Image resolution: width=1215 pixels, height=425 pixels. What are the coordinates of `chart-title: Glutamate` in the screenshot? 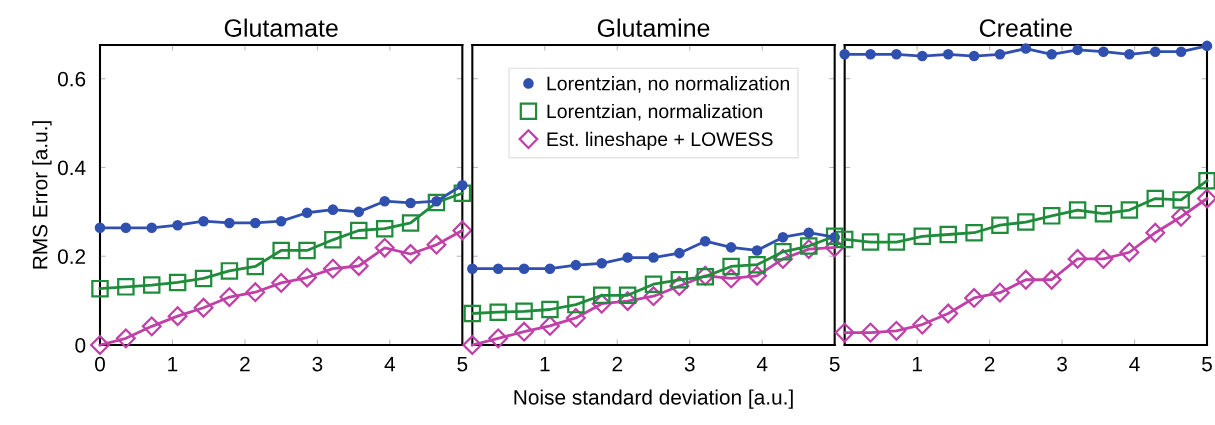 It's located at (281, 27).